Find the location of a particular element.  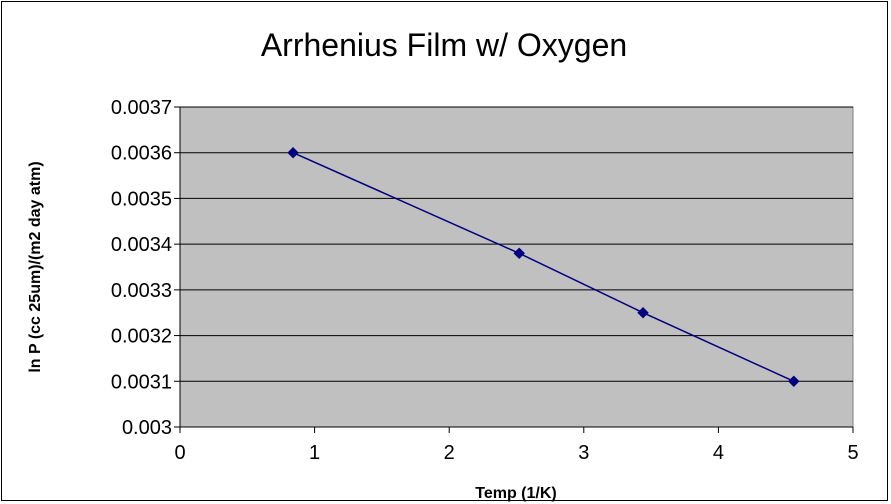

y-tick-label: 0.0035 is located at coordinates (141, 199).